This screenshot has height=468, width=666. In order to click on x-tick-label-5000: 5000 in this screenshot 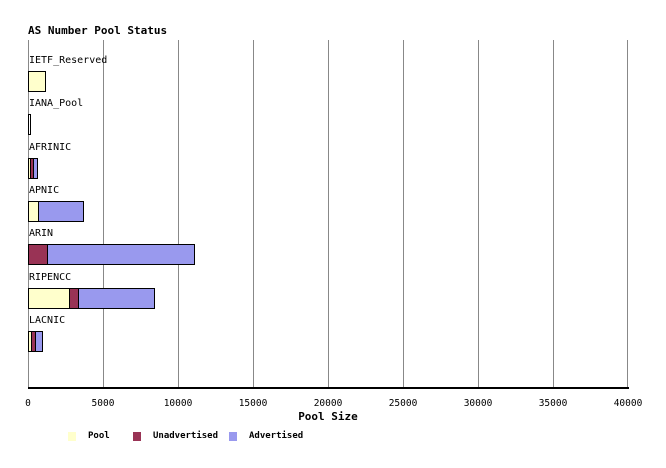, I will do `click(103, 403)`.